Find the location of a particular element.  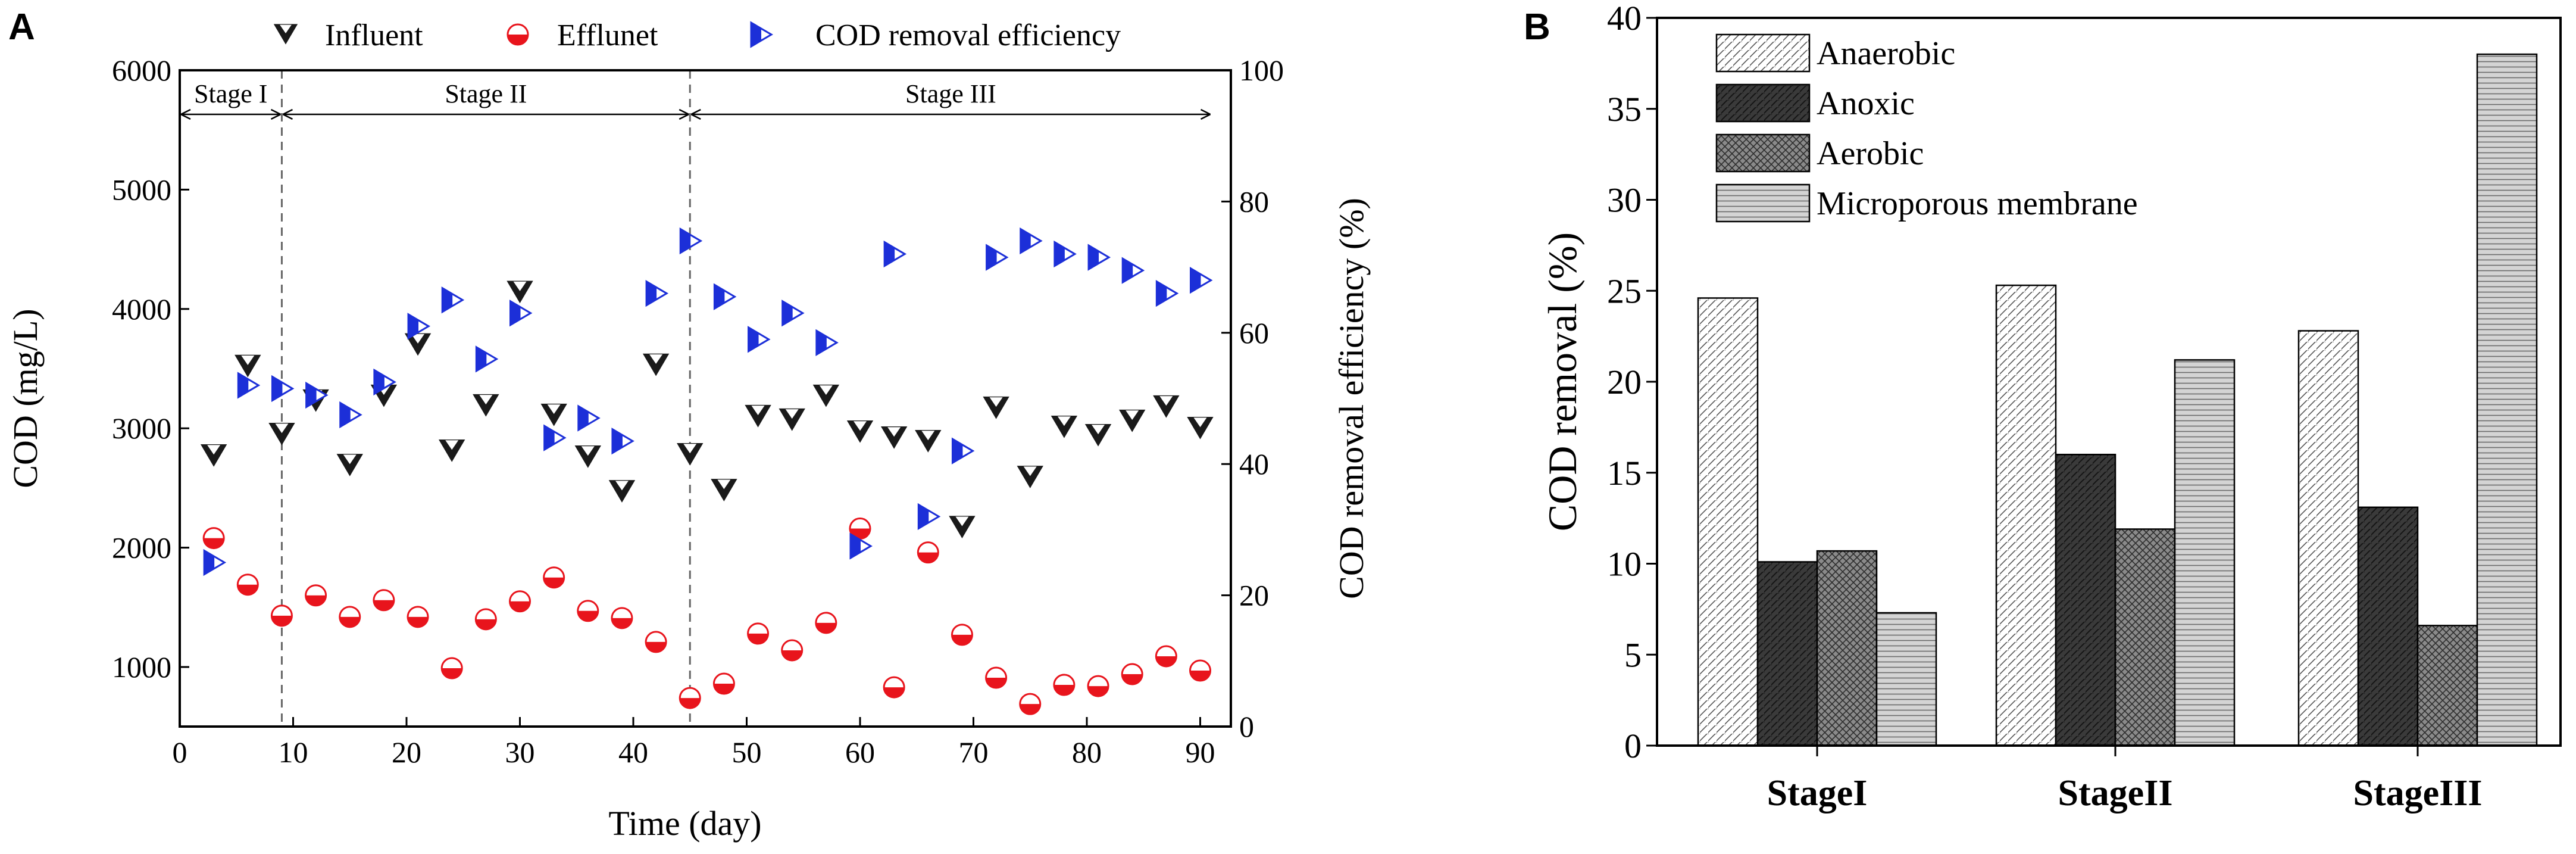

y-tick-label-b: 30 is located at coordinates (1624, 201).